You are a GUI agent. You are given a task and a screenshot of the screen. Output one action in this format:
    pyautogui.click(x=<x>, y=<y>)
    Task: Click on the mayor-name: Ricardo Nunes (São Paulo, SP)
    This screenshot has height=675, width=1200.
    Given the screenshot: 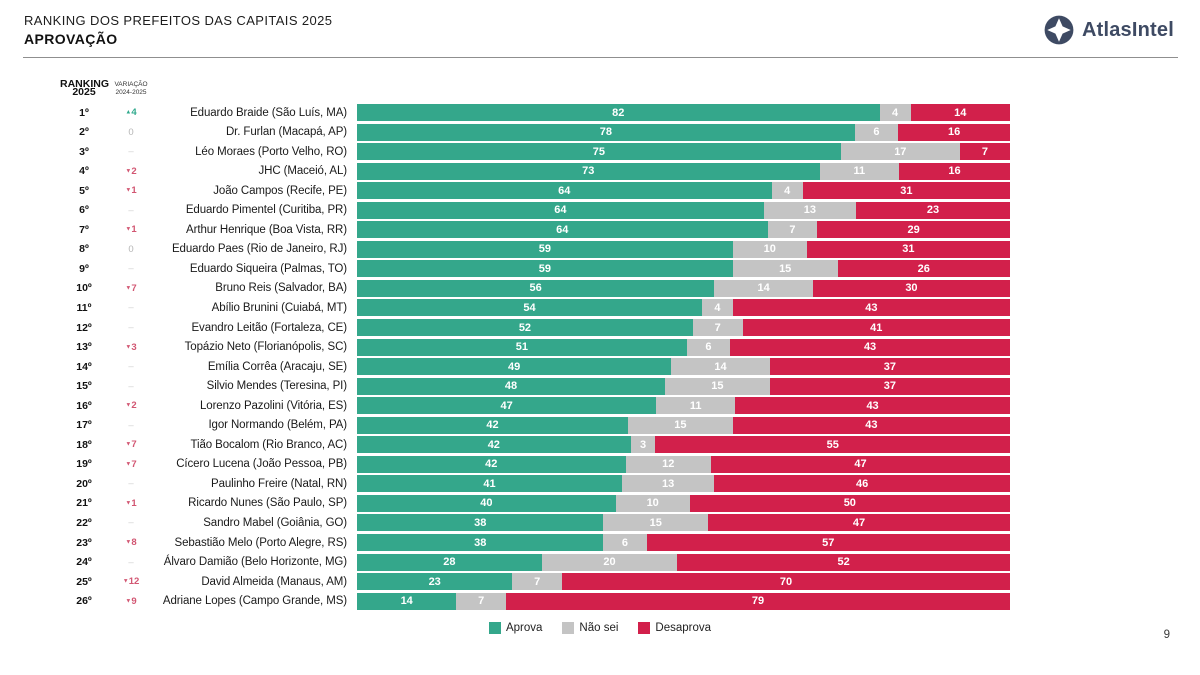 What is the action you would take?
    pyautogui.click(x=267, y=503)
    